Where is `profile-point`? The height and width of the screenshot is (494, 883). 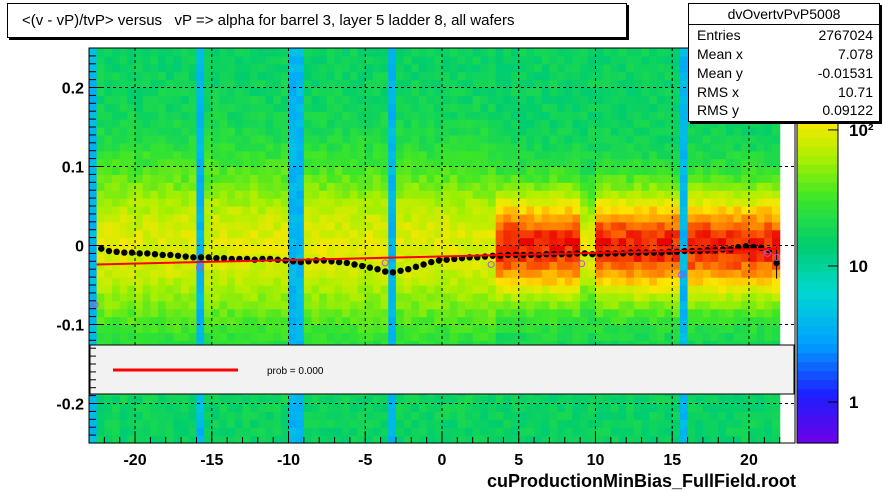 profile-point is located at coordinates (208, 257).